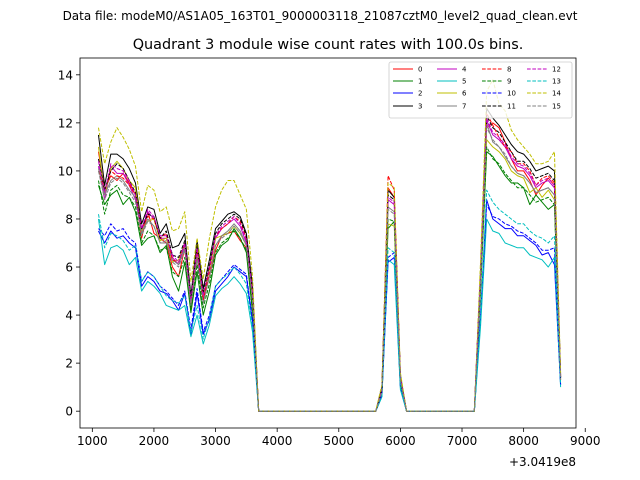 This screenshot has width=640, height=480. What do you see at coordinates (464, 82) in the screenshot?
I see `legend-label-5: 5` at bounding box center [464, 82].